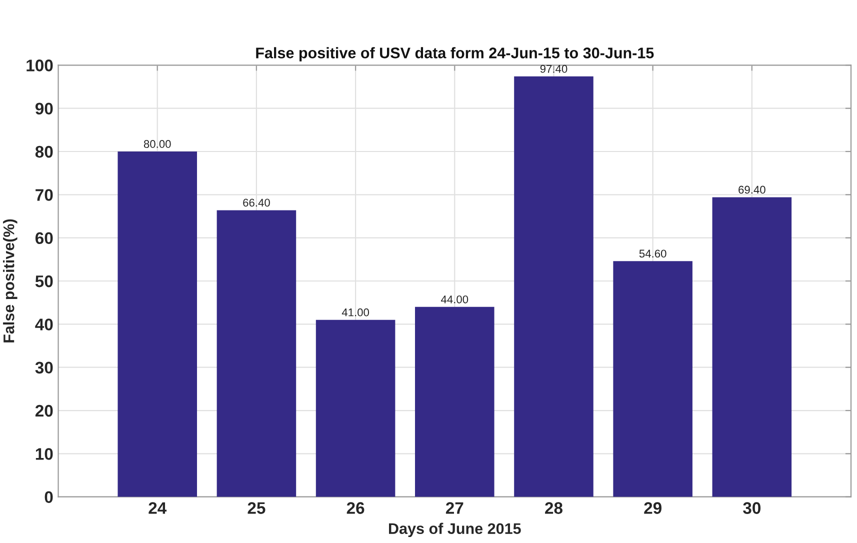 The image size is (857, 543). What do you see at coordinates (455, 508) in the screenshot?
I see `x-tick-label: 27` at bounding box center [455, 508].